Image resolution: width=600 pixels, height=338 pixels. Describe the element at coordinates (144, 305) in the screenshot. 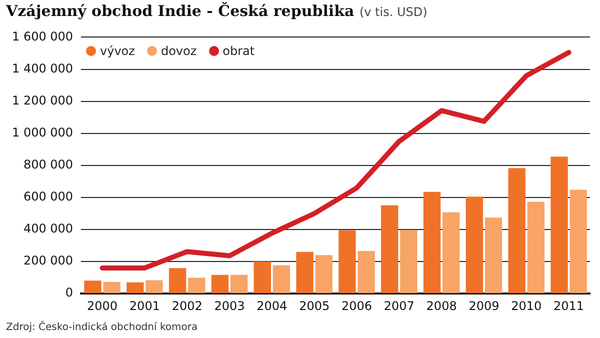

I see `x-tick-label: 2001` at that location.